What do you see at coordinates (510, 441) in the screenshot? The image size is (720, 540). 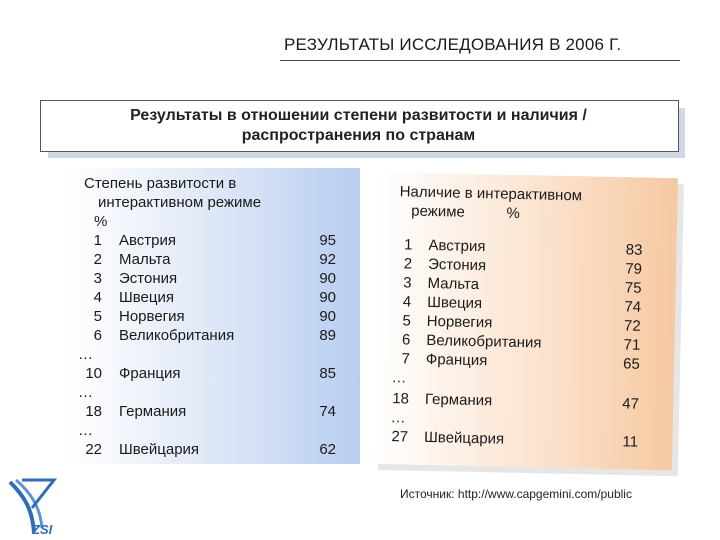 I see `right-row: 27 Швейцария 11` at bounding box center [510, 441].